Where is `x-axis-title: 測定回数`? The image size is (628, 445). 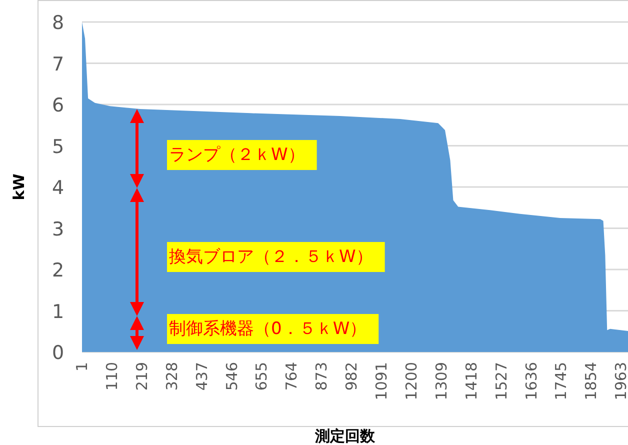 x-axis-title: 測定回数 is located at coordinates (345, 436).